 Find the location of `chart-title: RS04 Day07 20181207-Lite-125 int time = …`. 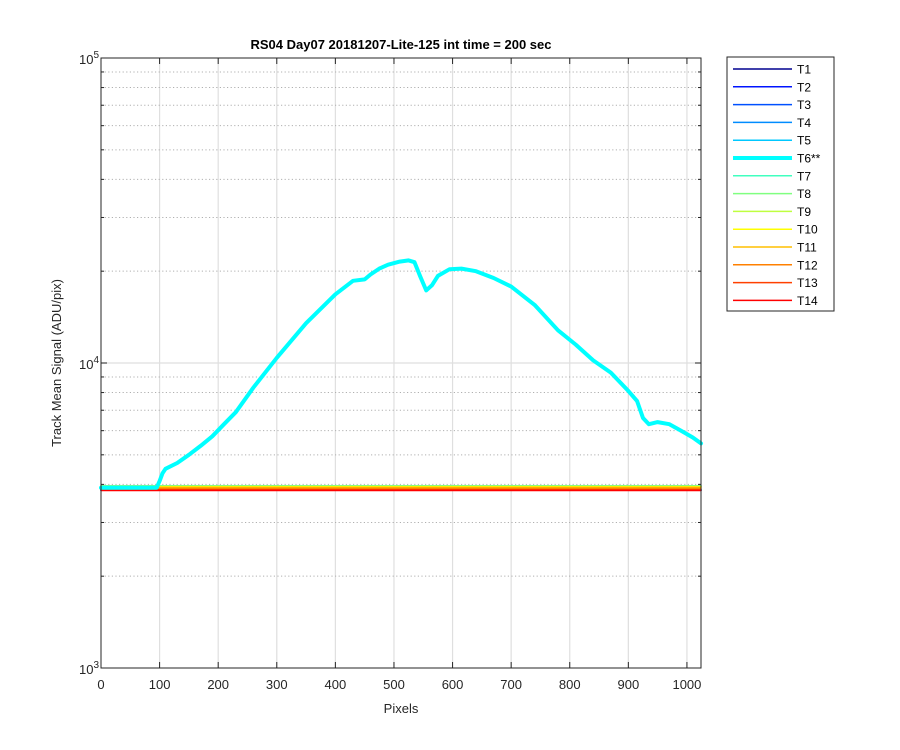

chart-title: RS04 Day07 20181207-Lite-125 int time = … is located at coordinates (401, 44).